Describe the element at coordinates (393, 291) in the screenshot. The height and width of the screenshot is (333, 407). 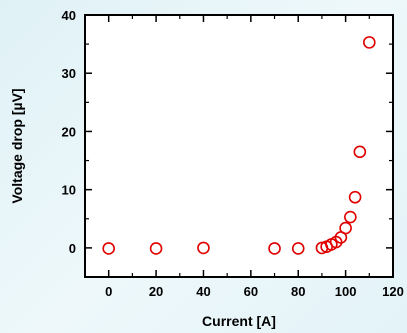
I see `x-tick-label: 120` at that location.